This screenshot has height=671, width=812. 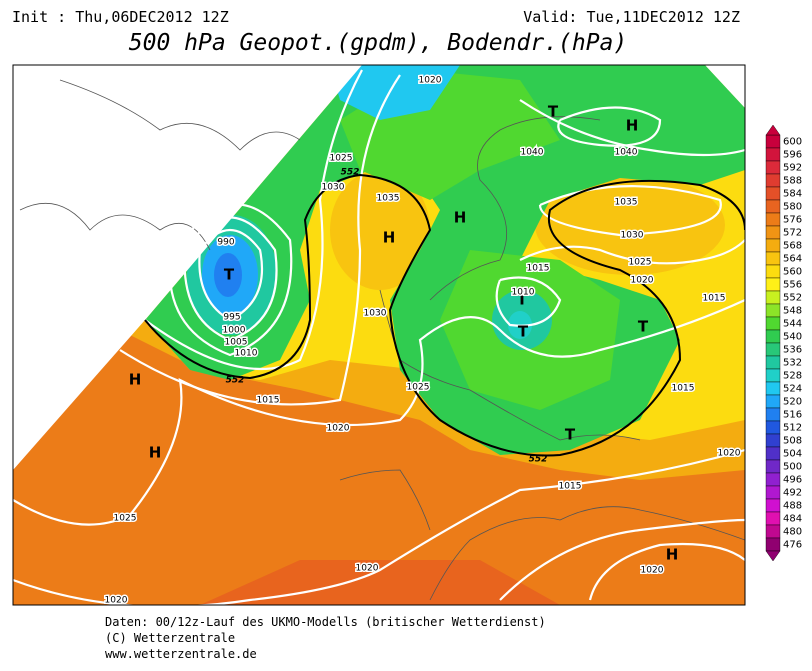 I want to click on legend-label: 496, so click(x=792, y=480).